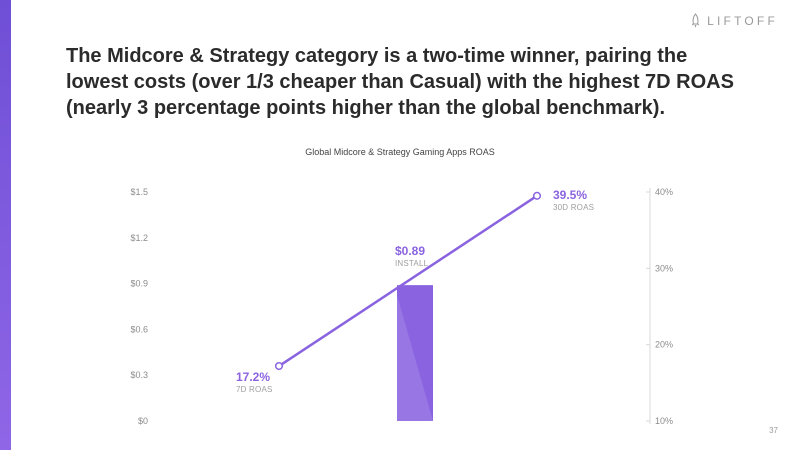 The height and width of the screenshot is (450, 800). Describe the element at coordinates (139, 192) in the screenshot. I see `left-axis-tick-label: $1.5` at that location.